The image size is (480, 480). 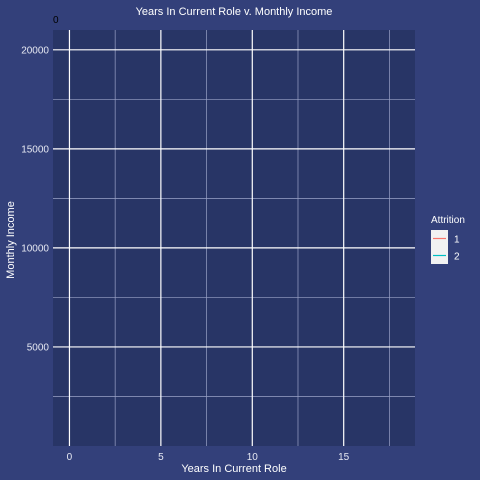 I want to click on x-axis-label: Years In Current Role, so click(x=233, y=469).